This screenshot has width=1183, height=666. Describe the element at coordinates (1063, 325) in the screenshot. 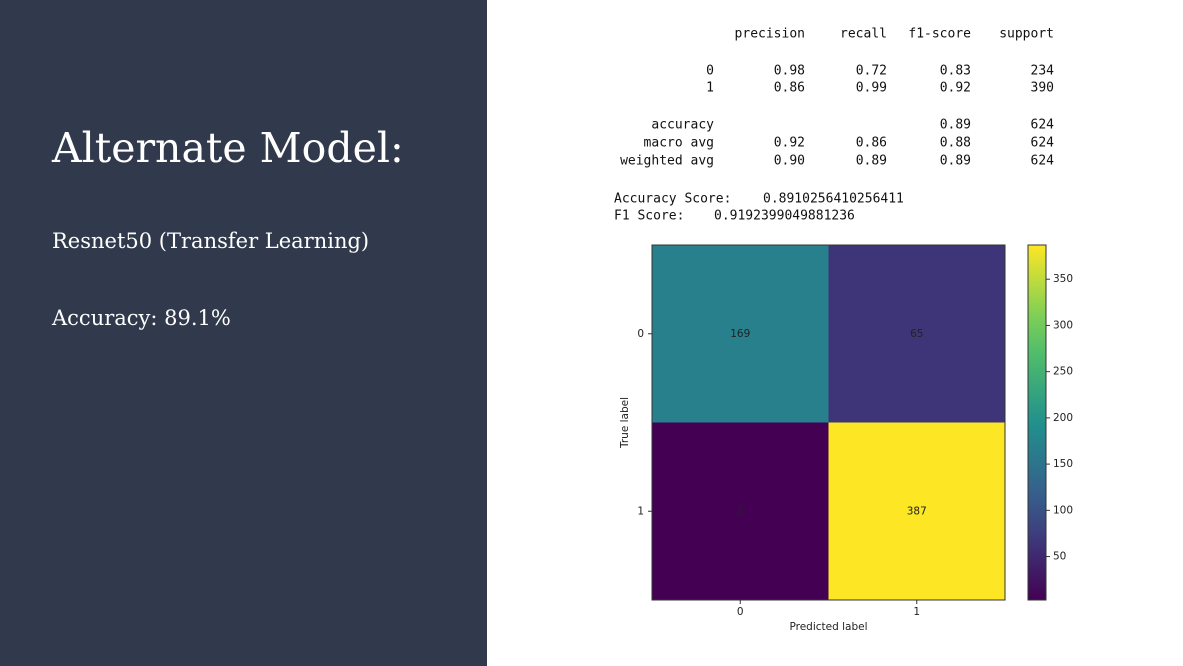

I see `colorbar-tick-label: 300` at that location.